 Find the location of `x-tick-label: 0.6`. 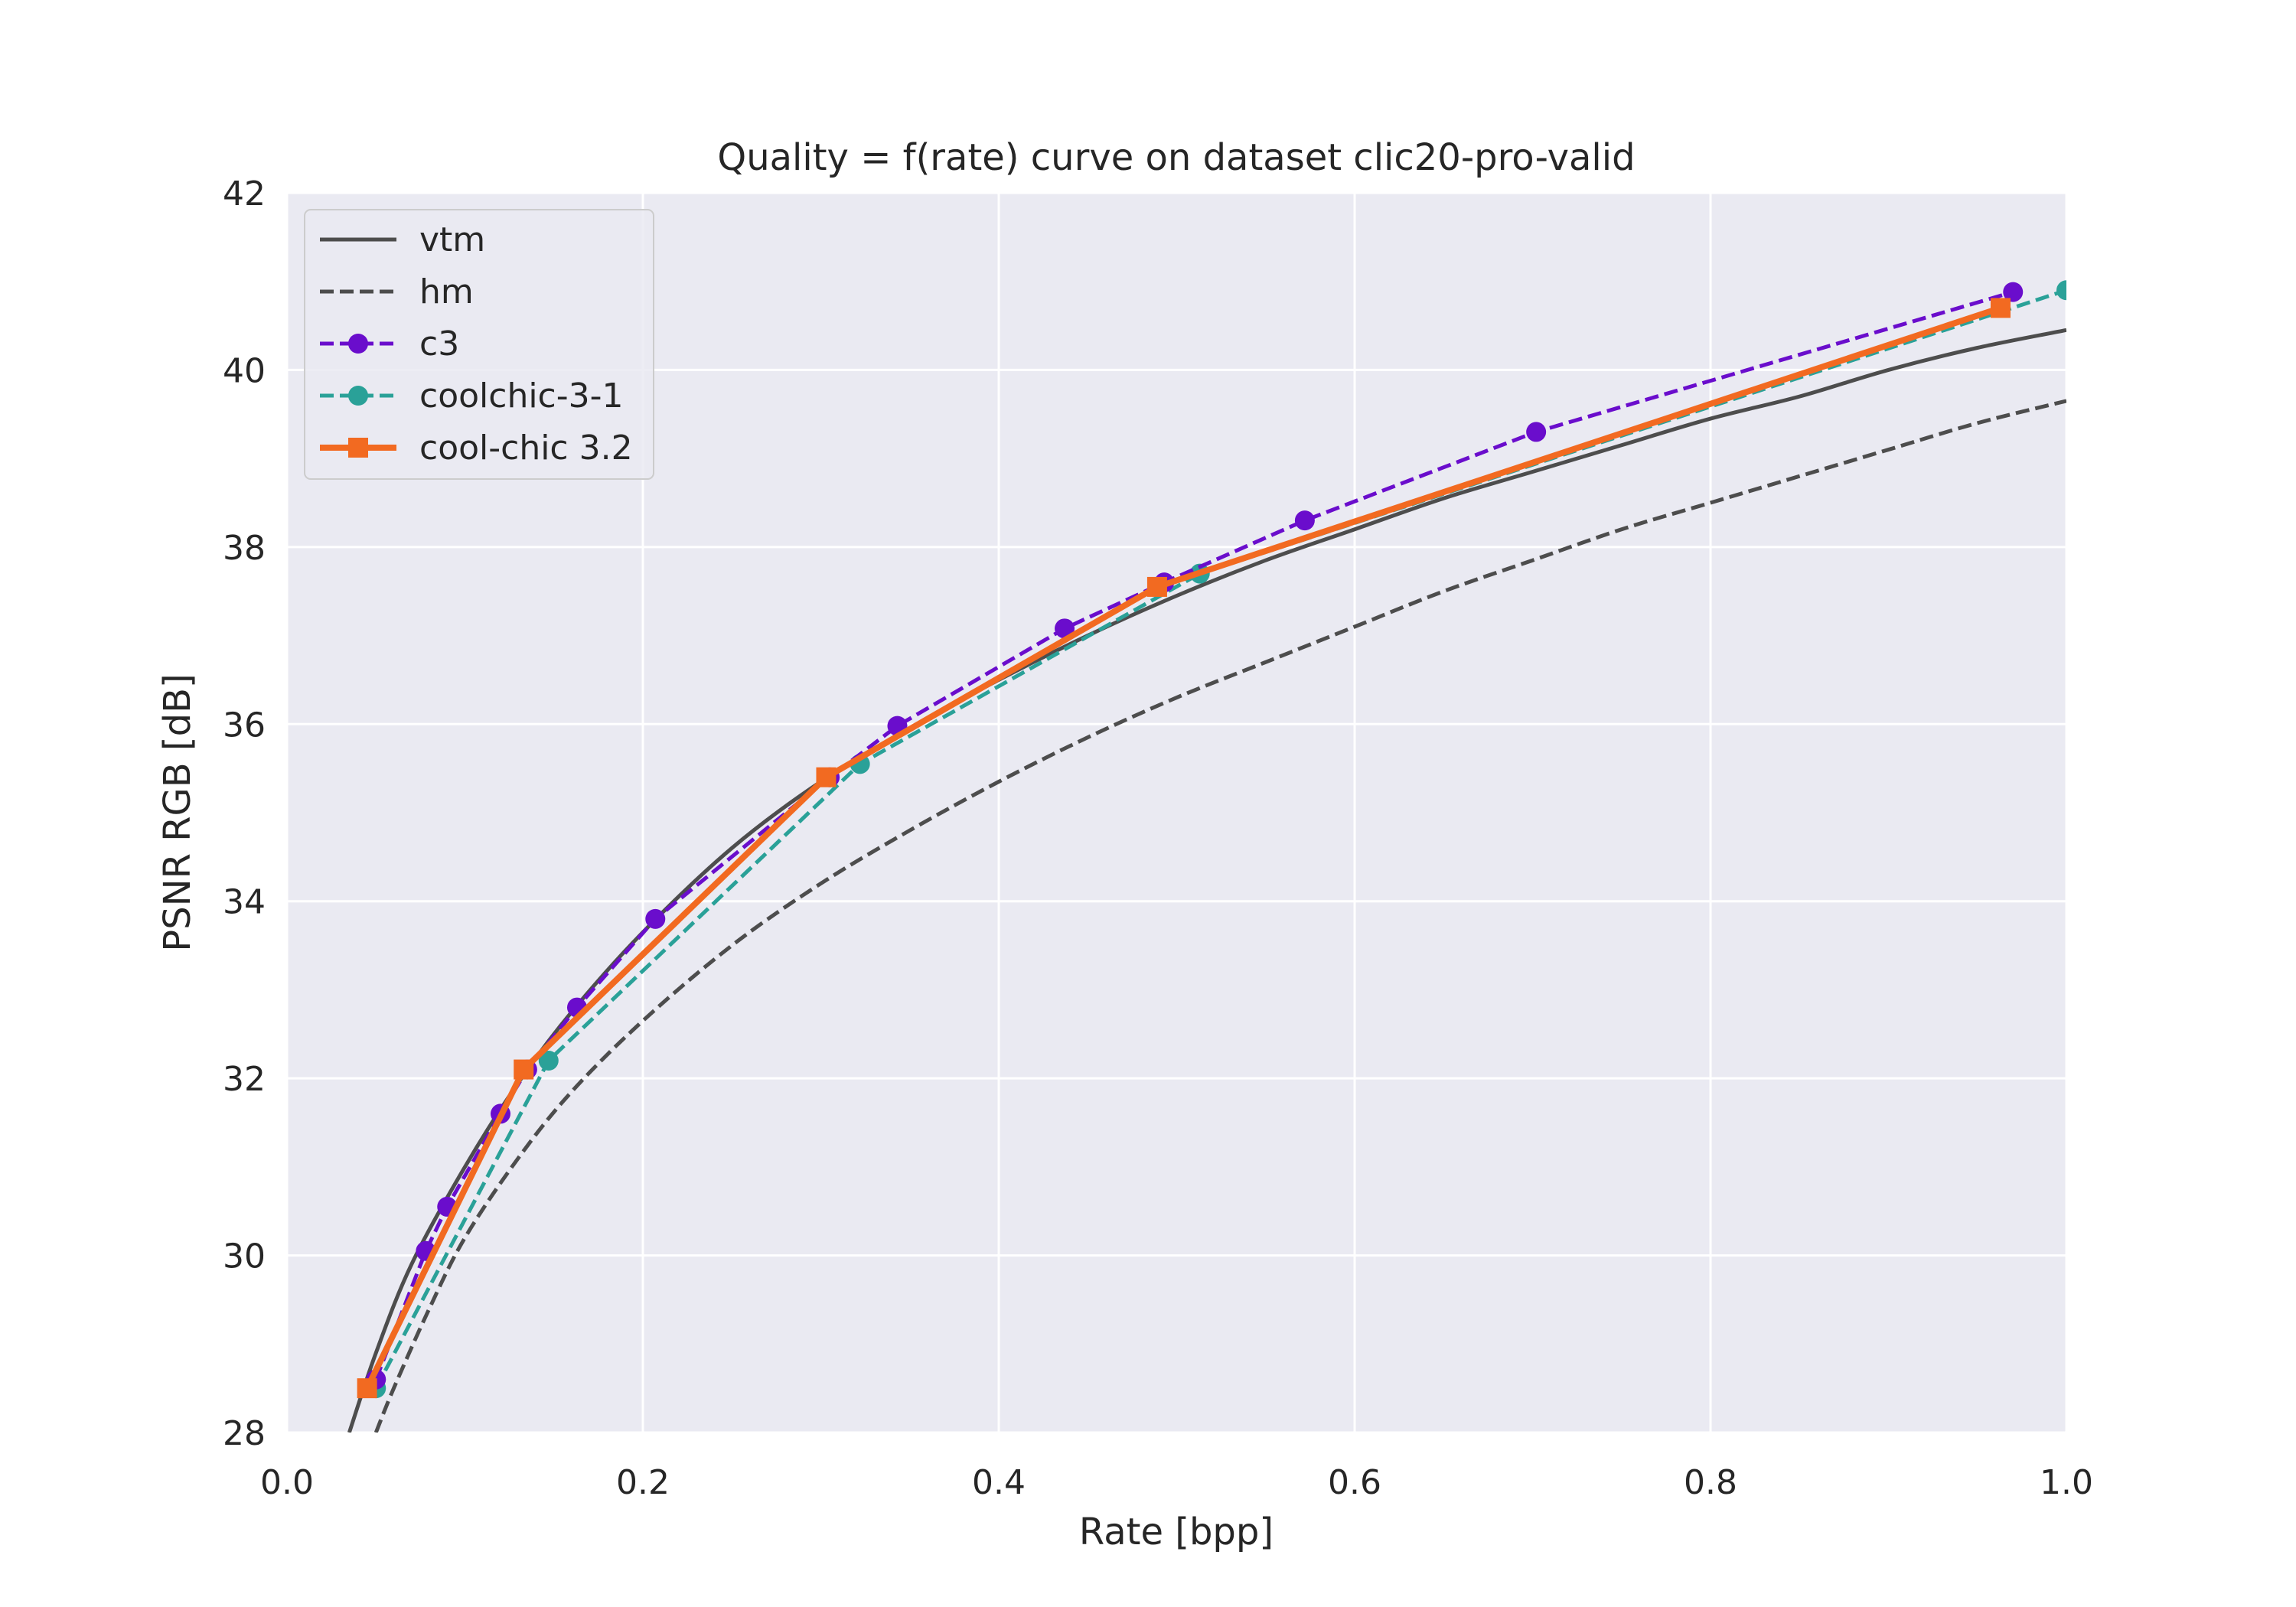

x-tick-label: 0.6 is located at coordinates (1354, 1482).